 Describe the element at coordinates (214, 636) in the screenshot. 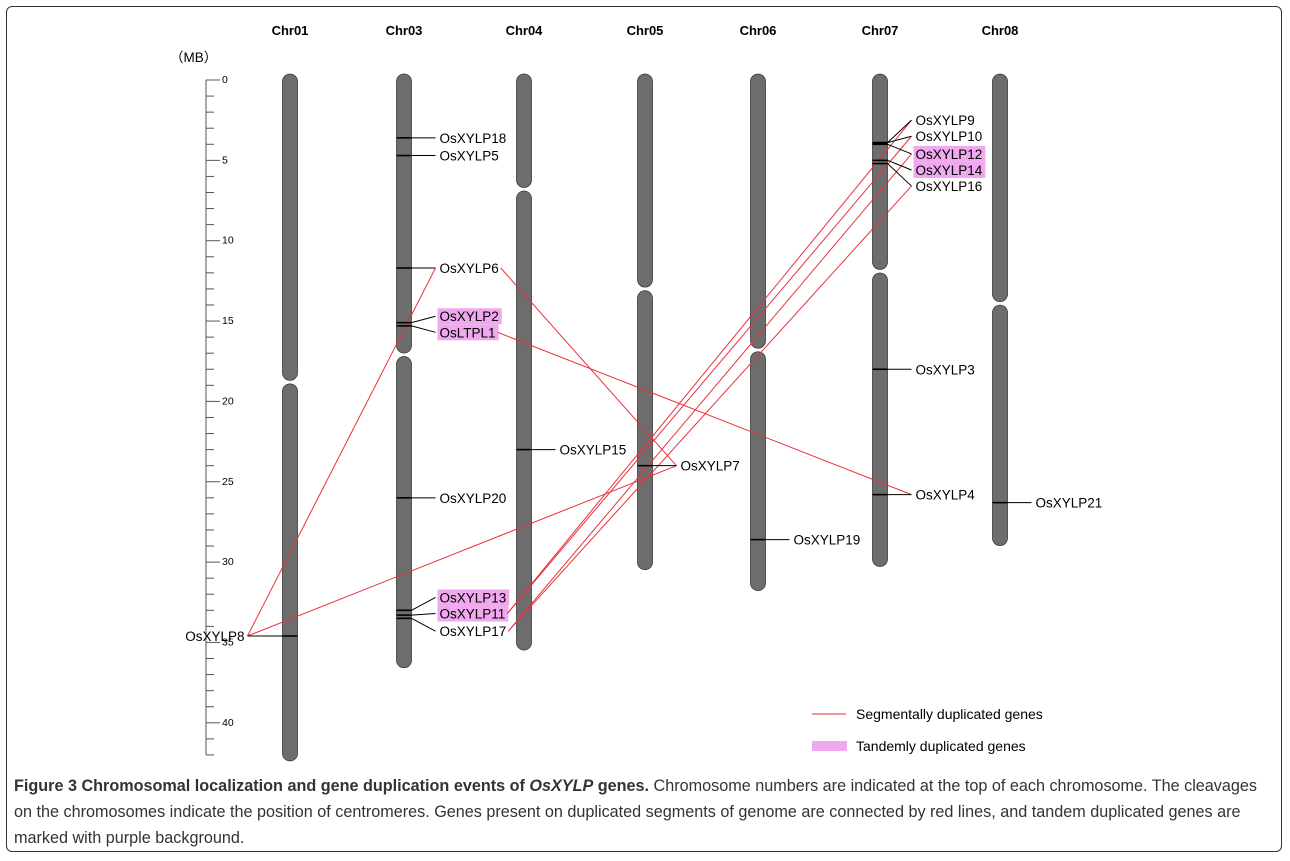

I see `gene-label-osxylp8: OsXYLP8` at that location.